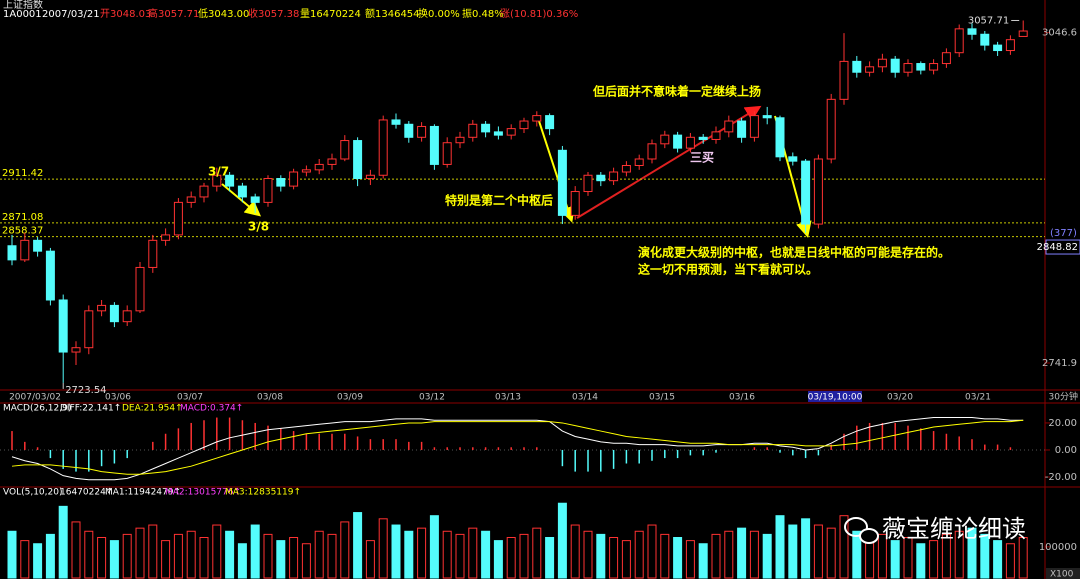 The image size is (1080, 579). Describe the element at coordinates (585, 398) in the screenshot. I see `x-tick-label: 03/14` at that location.